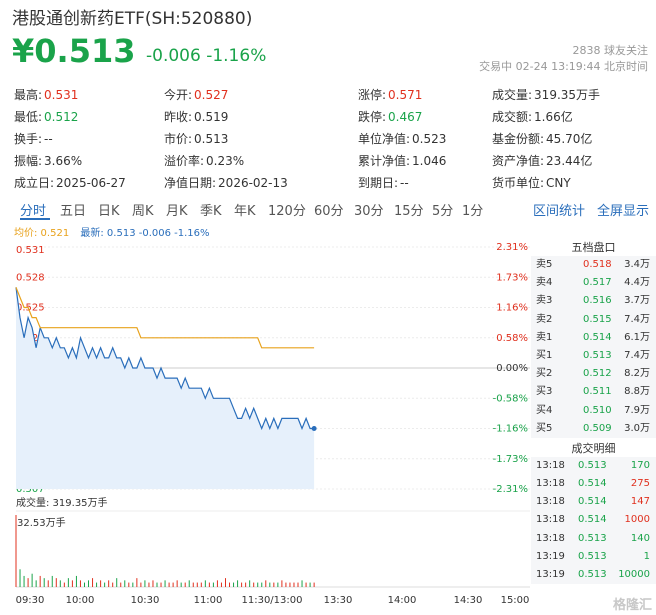  I want to click on stat-label: 振幅:, so click(28, 161).